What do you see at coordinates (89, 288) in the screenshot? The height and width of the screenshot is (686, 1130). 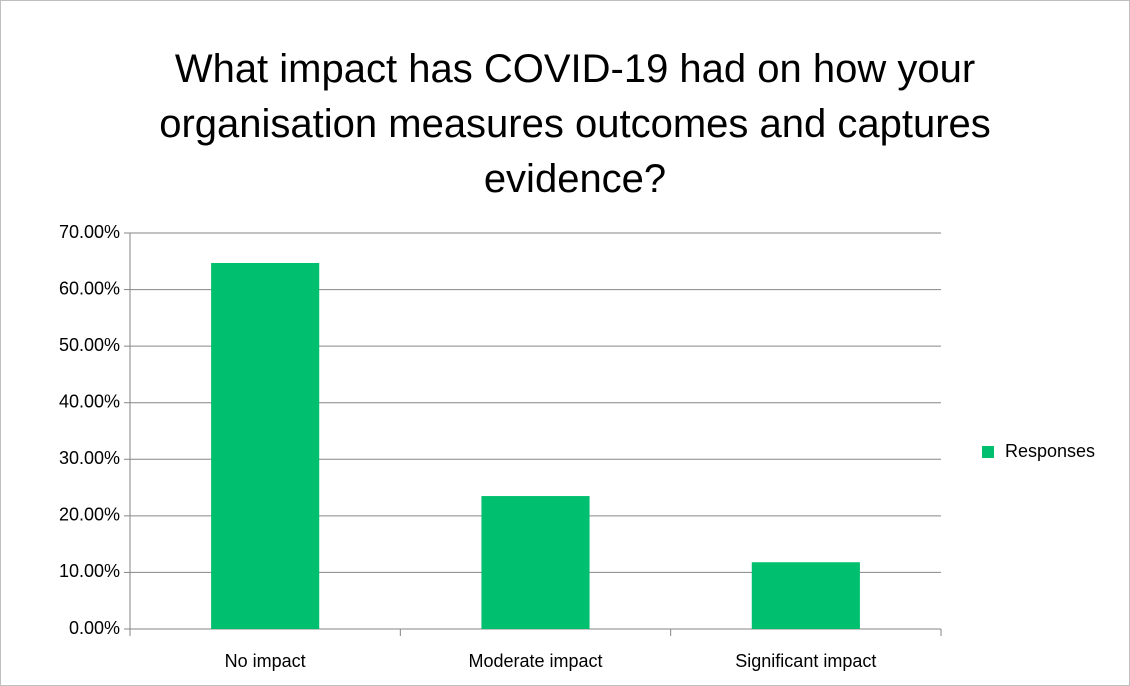 I see `y-tick-label: 60.00%` at bounding box center [89, 288].